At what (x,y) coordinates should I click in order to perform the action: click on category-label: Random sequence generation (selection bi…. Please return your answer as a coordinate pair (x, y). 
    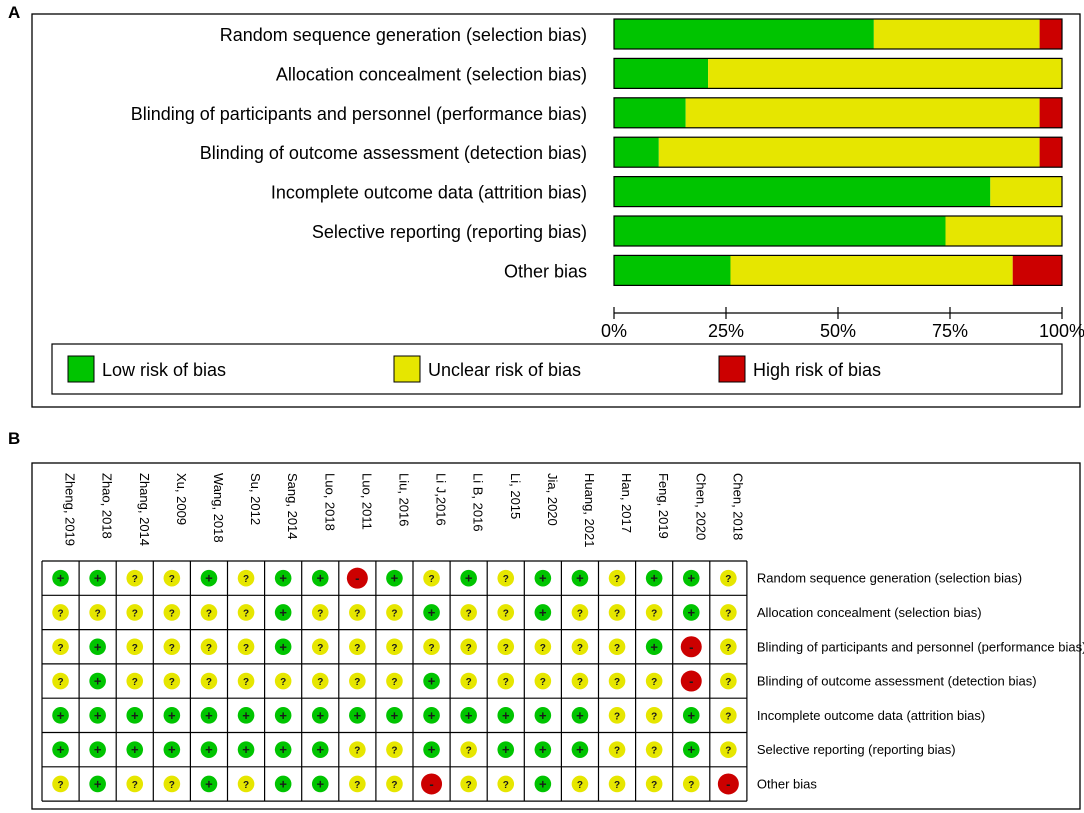
    Looking at the image, I should click on (403, 35).